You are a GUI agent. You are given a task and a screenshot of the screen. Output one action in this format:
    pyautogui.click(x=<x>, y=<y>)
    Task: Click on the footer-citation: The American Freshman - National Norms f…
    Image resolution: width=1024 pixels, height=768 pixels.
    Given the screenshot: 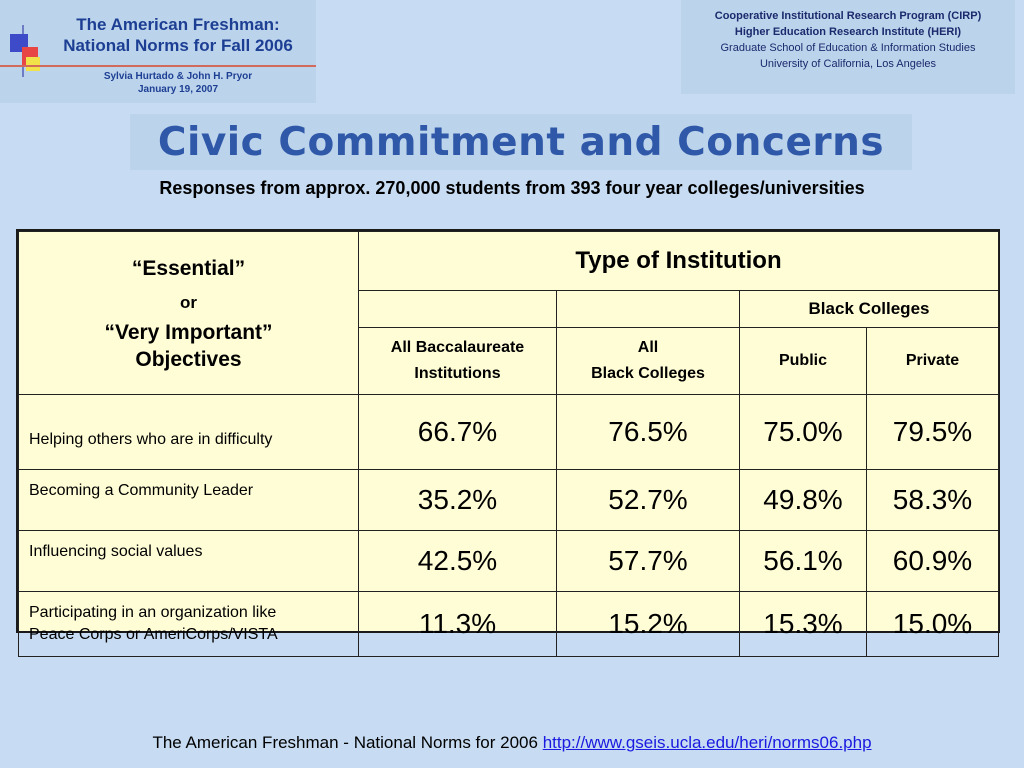 What is the action you would take?
    pyautogui.click(x=512, y=743)
    